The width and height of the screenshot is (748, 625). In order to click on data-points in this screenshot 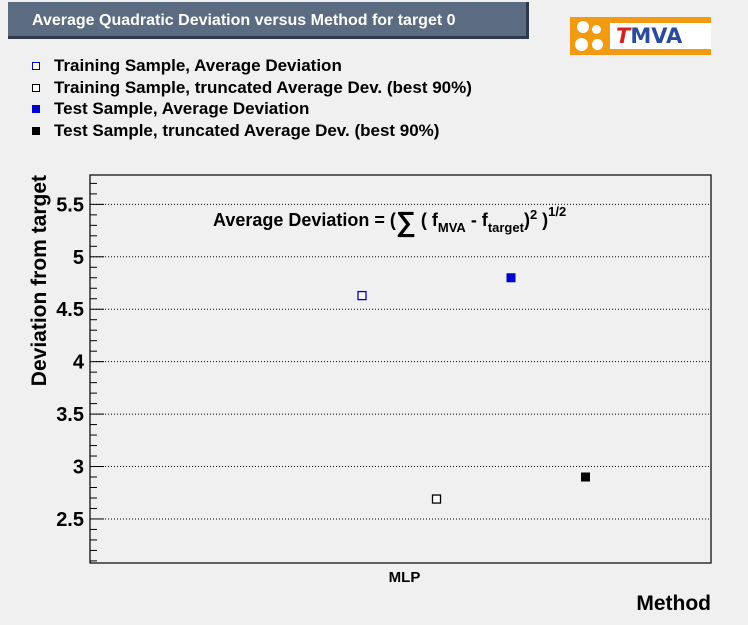, I will do `click(473, 388)`.